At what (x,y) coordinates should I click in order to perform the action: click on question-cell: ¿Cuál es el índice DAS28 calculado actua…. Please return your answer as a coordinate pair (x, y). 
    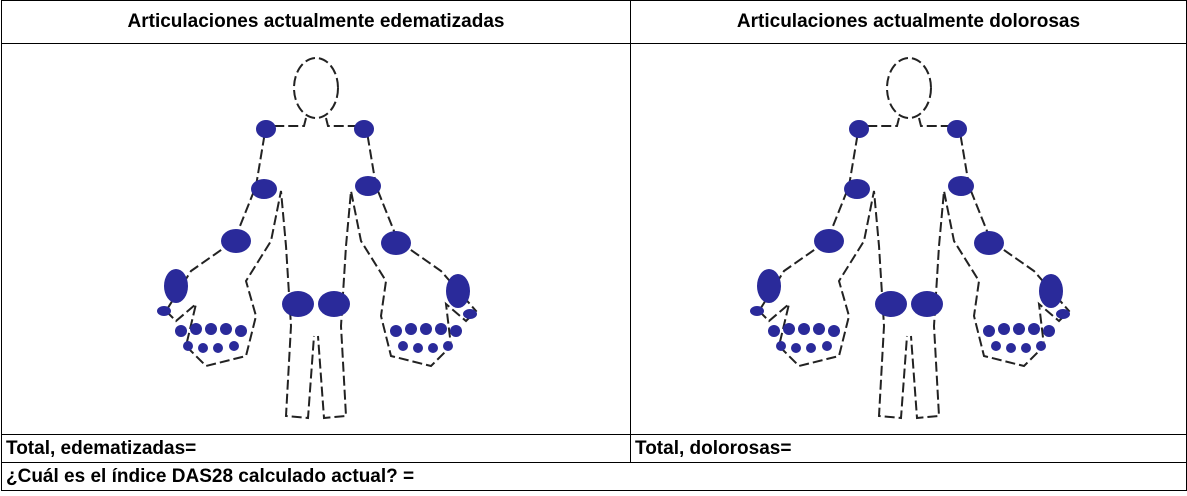
    Looking at the image, I should click on (594, 476).